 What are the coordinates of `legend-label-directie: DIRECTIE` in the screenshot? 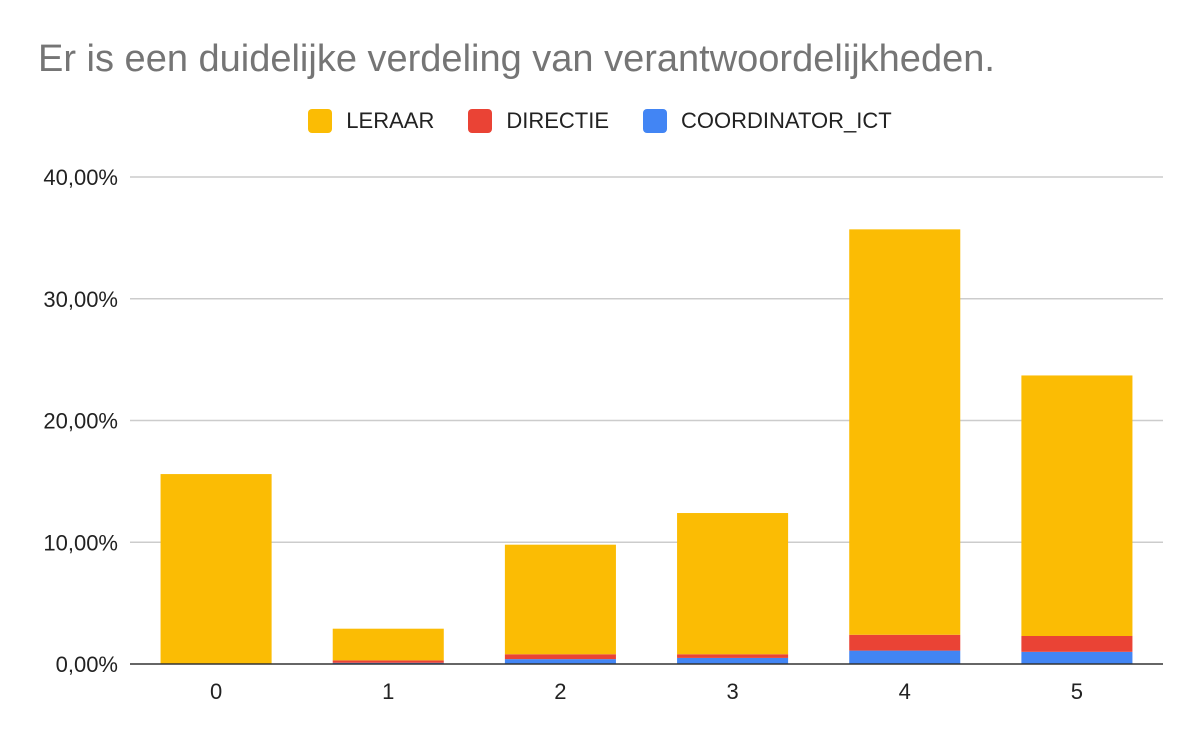 It's located at (558, 120).